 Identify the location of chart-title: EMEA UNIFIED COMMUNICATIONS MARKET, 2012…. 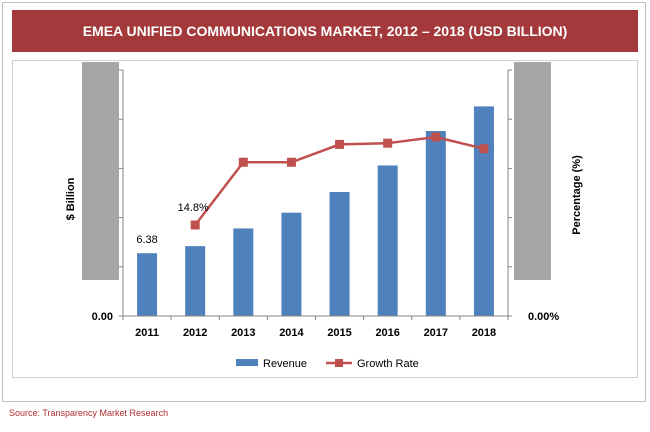
(325, 31).